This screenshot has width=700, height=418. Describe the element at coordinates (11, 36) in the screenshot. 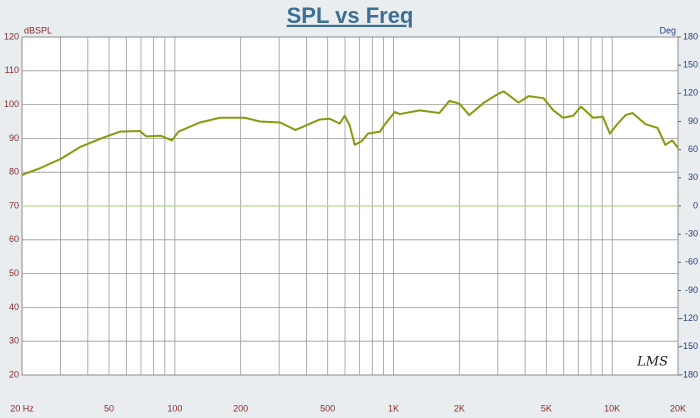

I see `y-tick-label: 120` at that location.